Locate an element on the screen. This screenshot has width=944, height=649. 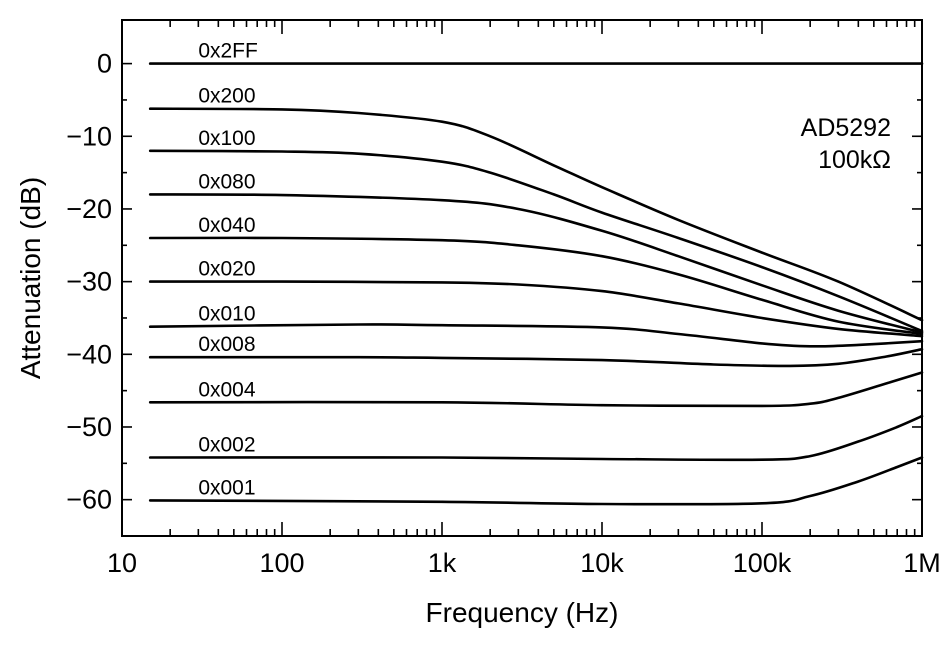
y-tick-label: −10 is located at coordinates (89, 136).